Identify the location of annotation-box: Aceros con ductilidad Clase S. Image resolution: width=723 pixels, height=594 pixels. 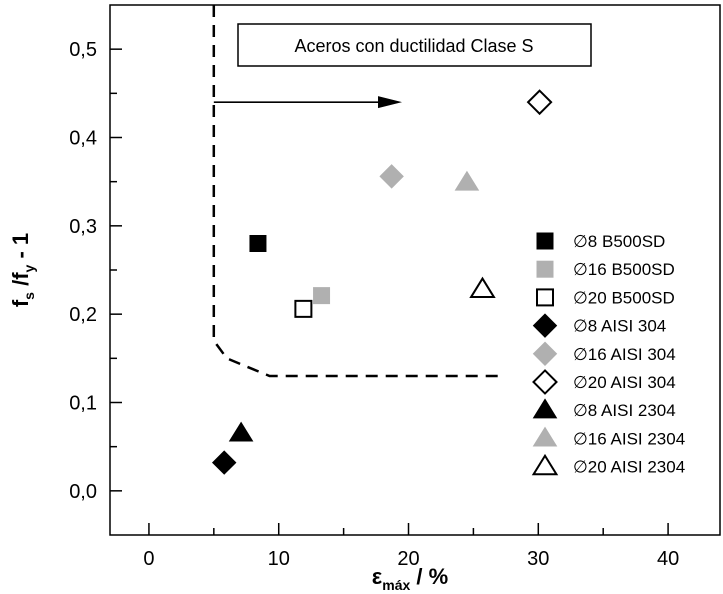
(414, 45).